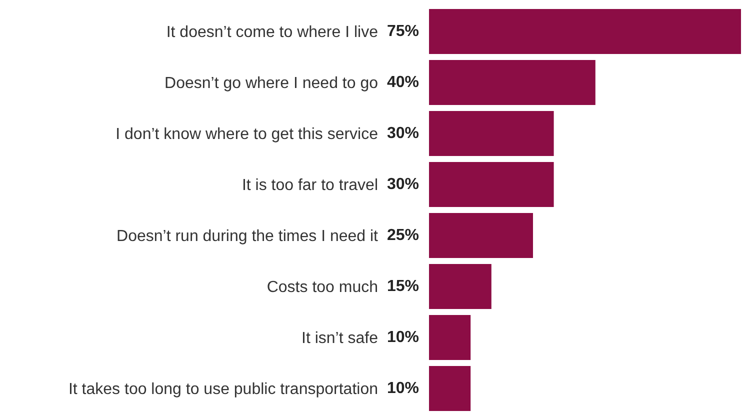 The height and width of the screenshot is (416, 746). I want to click on y-tick-label: It doesn’t come to where I live, so click(272, 33).